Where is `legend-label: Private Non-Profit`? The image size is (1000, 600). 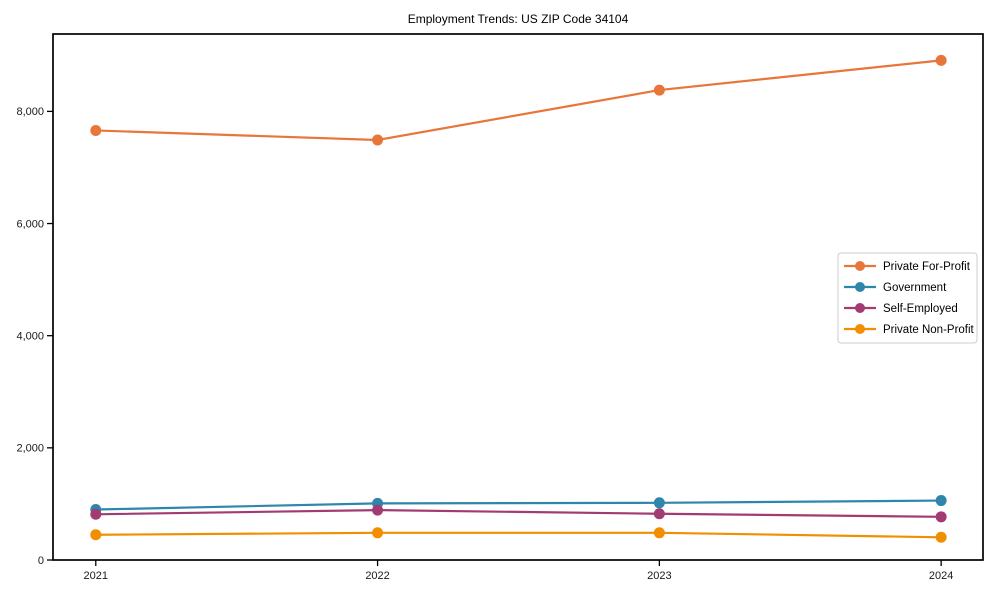
legend-label: Private Non-Profit is located at coordinates (929, 330).